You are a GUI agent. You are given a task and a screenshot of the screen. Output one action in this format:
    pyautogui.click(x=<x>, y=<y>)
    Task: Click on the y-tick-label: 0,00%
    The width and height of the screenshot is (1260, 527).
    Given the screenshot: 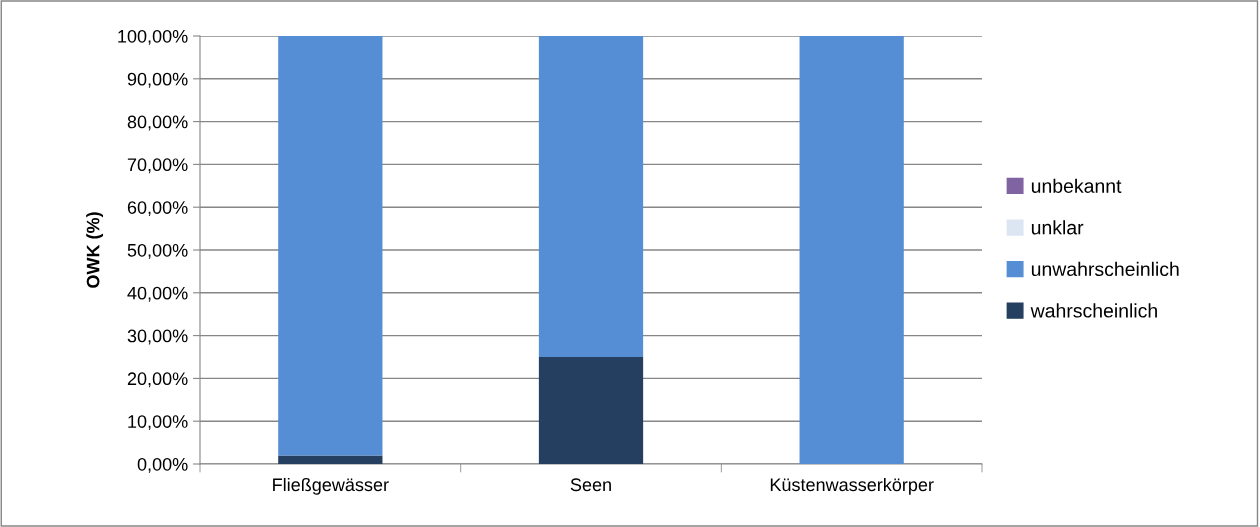 What is the action you would take?
    pyautogui.click(x=162, y=465)
    